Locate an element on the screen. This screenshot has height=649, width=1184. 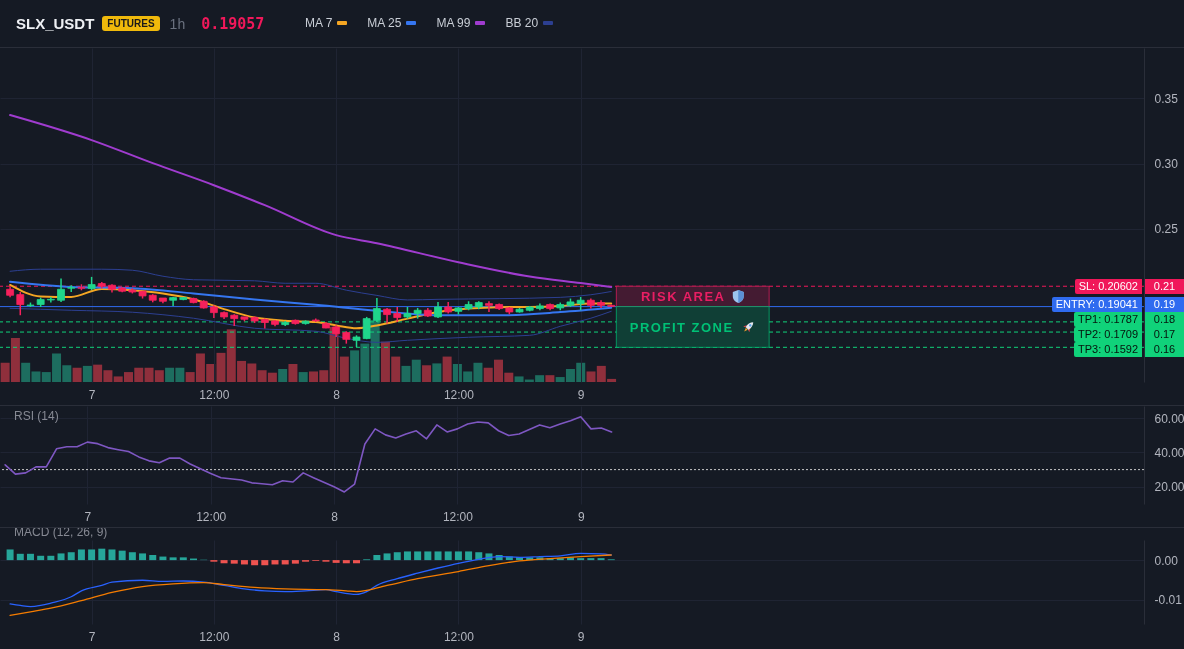
text: 0.16 is located at coordinates (1164, 349).